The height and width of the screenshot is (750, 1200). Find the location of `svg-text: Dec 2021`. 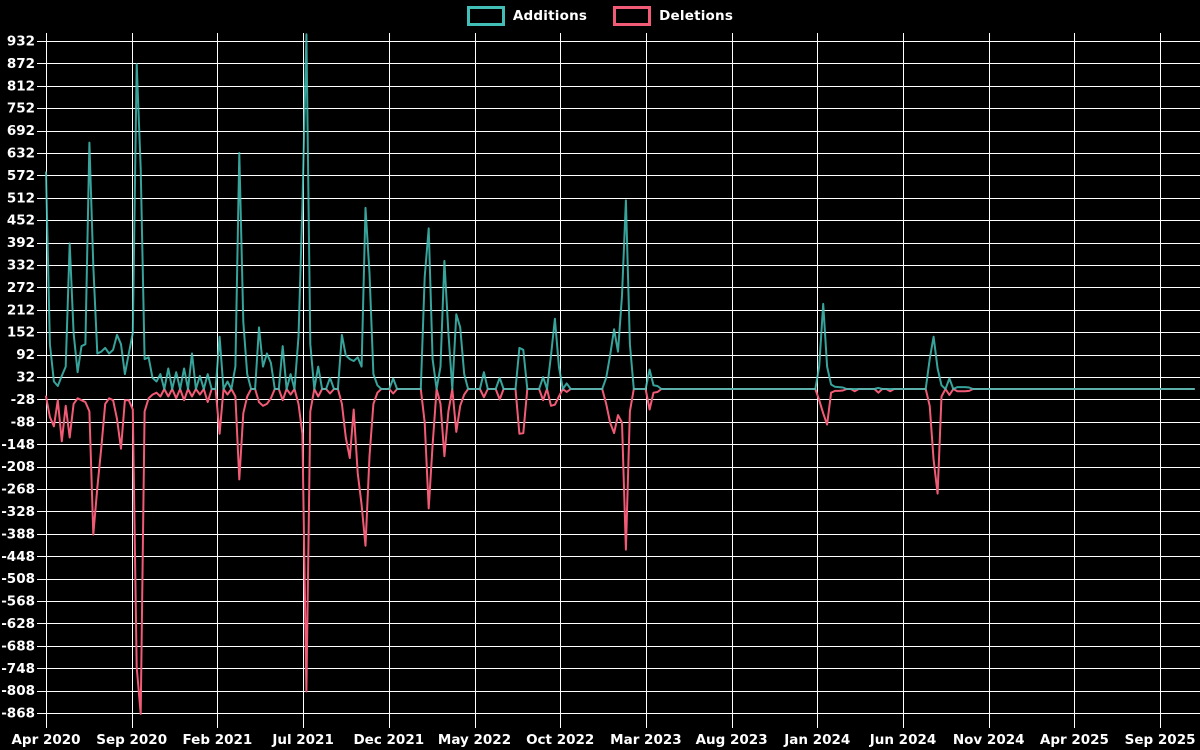

svg-text: Dec 2021 is located at coordinates (388, 740).